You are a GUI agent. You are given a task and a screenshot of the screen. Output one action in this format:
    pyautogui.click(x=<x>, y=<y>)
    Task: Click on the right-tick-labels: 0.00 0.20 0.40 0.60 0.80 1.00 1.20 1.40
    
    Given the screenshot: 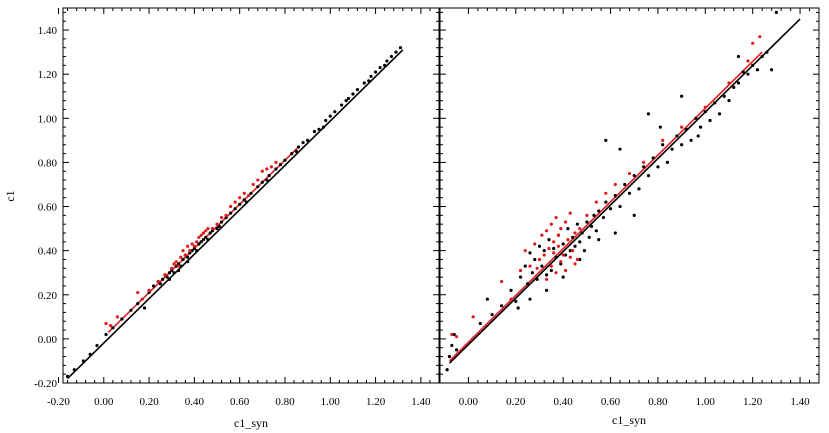 What is the action you would take?
    pyautogui.click(x=634, y=402)
    